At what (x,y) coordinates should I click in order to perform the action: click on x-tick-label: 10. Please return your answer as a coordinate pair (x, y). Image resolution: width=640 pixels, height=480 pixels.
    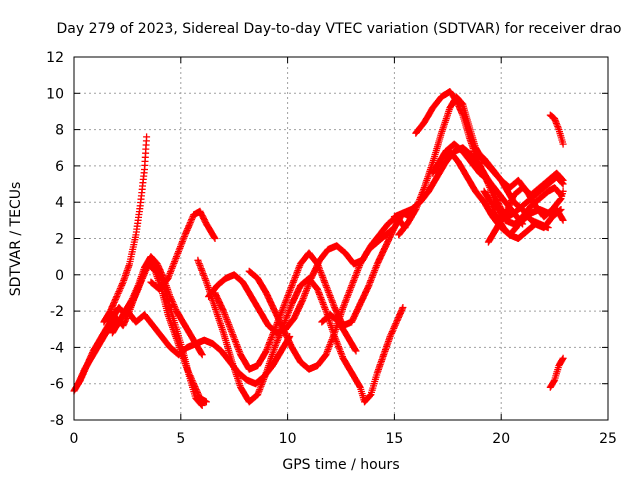
    Looking at the image, I should click on (288, 439).